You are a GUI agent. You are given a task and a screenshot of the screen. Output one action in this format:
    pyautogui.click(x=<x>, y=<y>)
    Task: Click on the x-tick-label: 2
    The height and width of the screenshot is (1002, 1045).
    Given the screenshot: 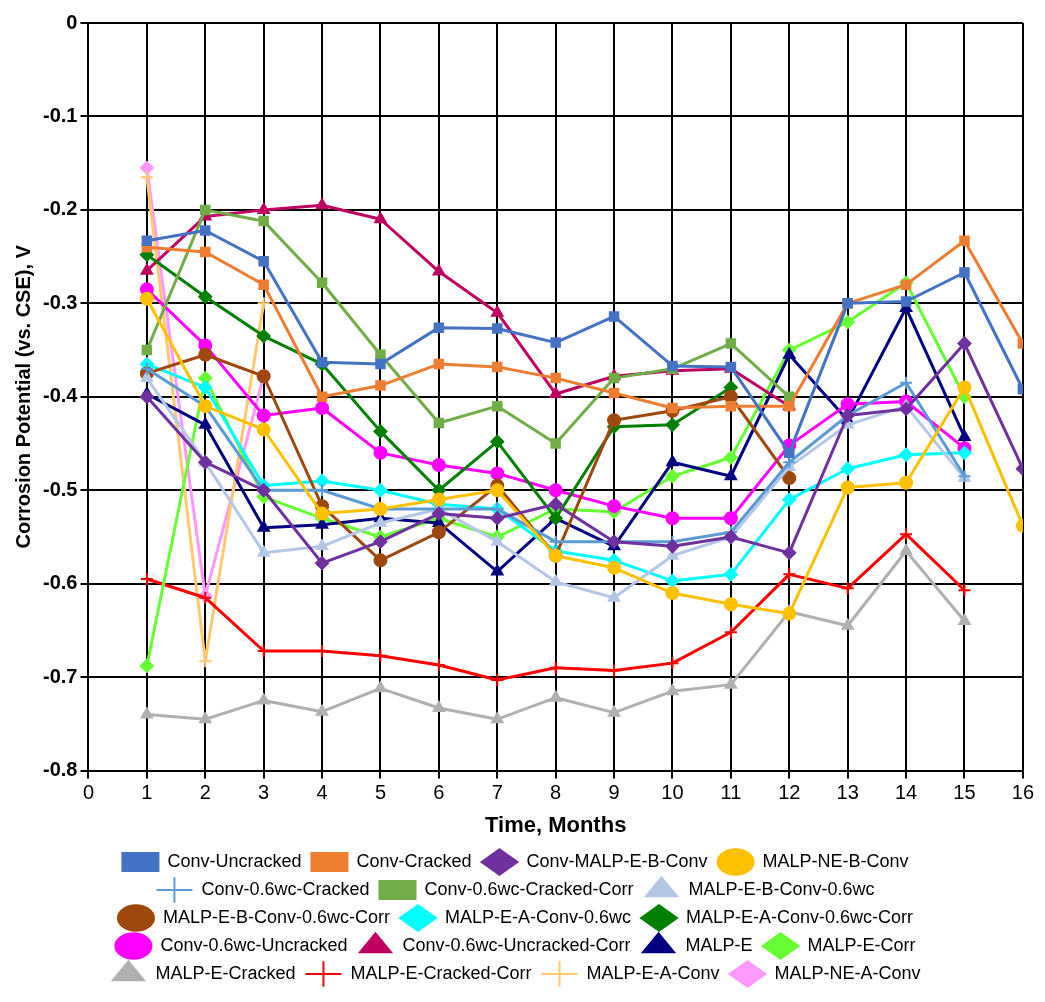 What is the action you would take?
    pyautogui.click(x=205, y=792)
    